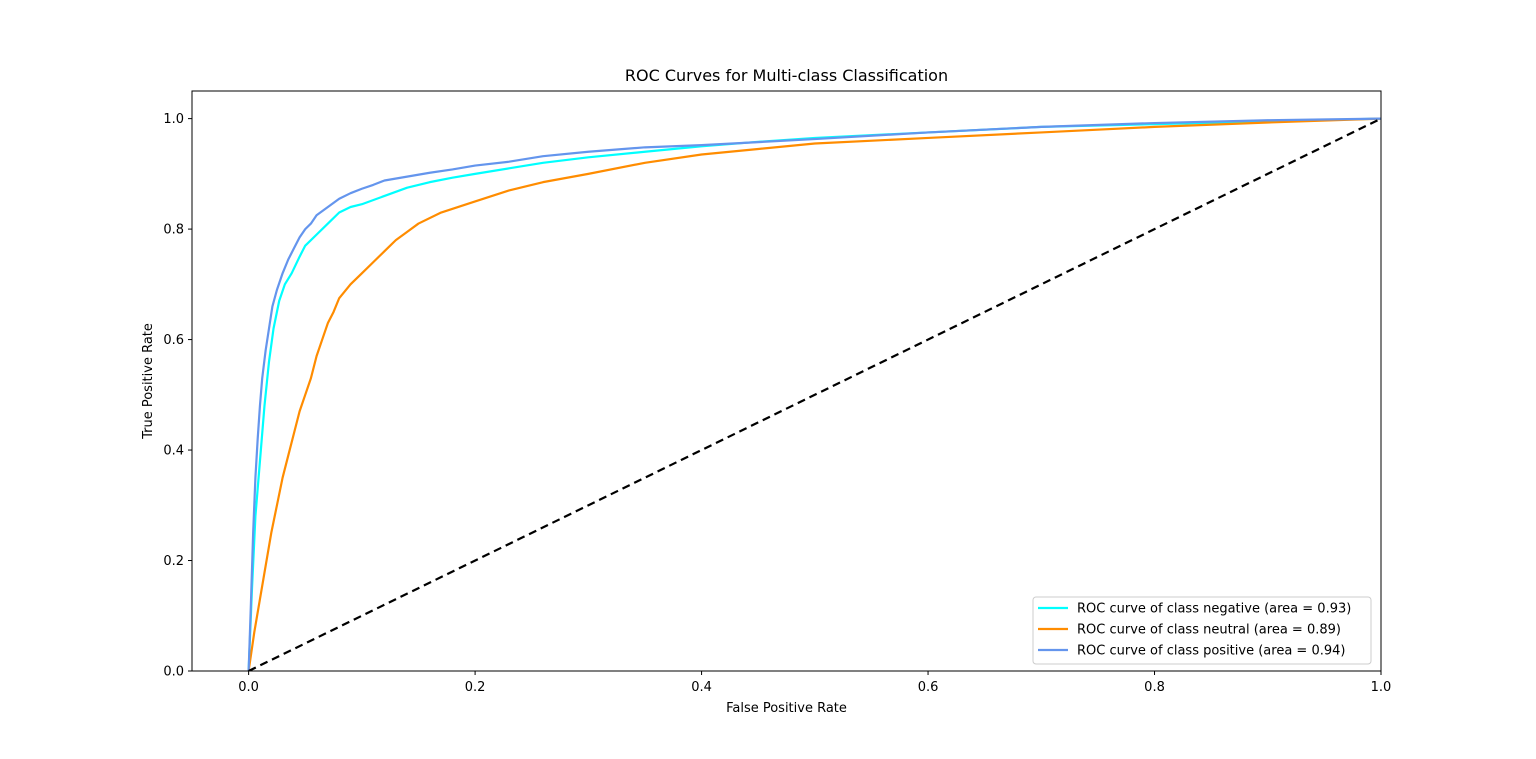  I want to click on legend-entry-neutral: ROC curve of class neutral (area = 0.89), so click(1189, 630).